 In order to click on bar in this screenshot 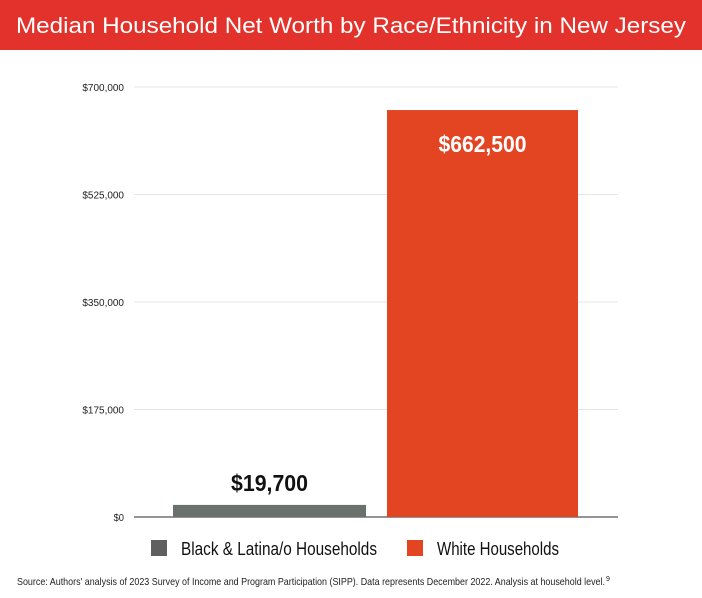, I will do `click(269, 510)`.